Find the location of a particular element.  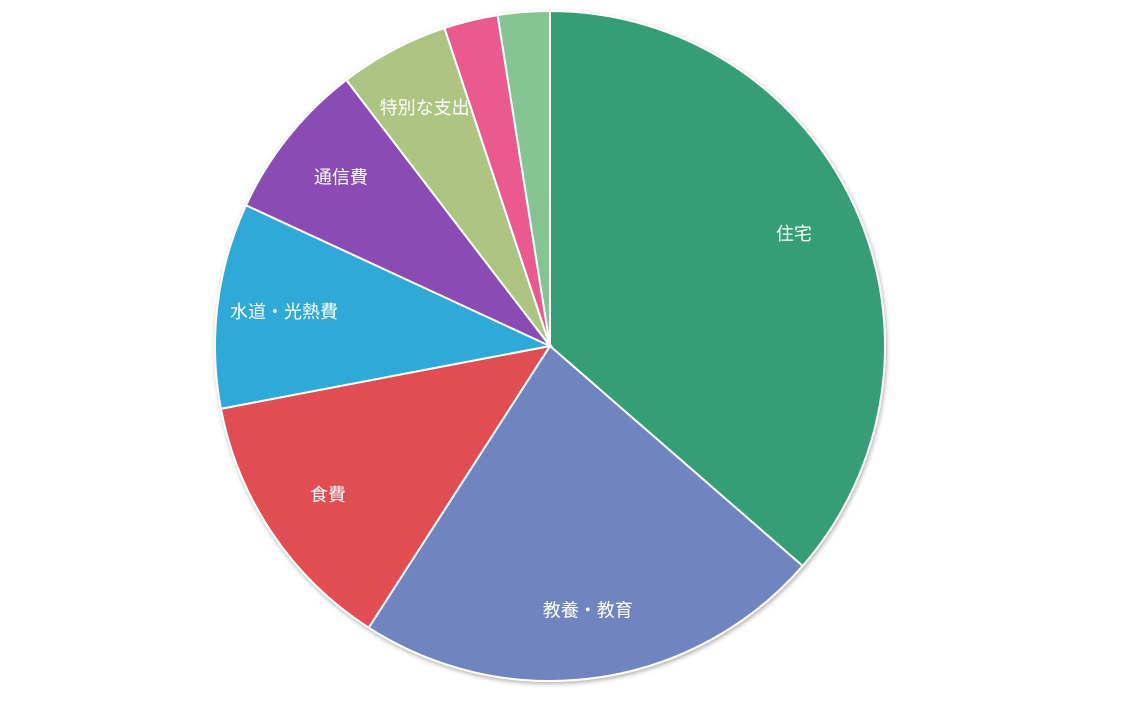

slice-label: 通信費 is located at coordinates (341, 177).